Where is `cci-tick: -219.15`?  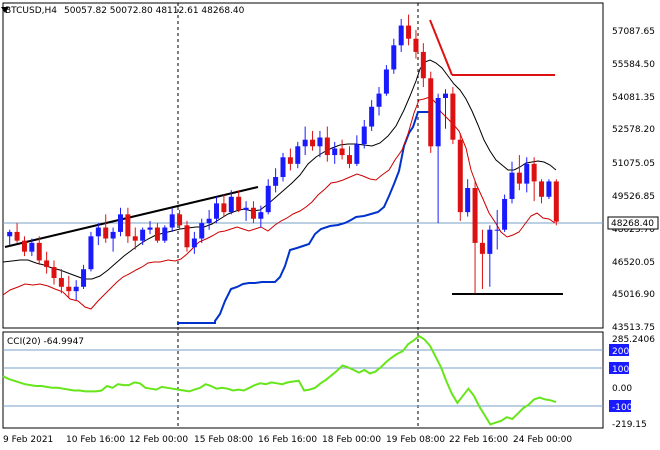
cci-tick: -219.15 is located at coordinates (629, 425).